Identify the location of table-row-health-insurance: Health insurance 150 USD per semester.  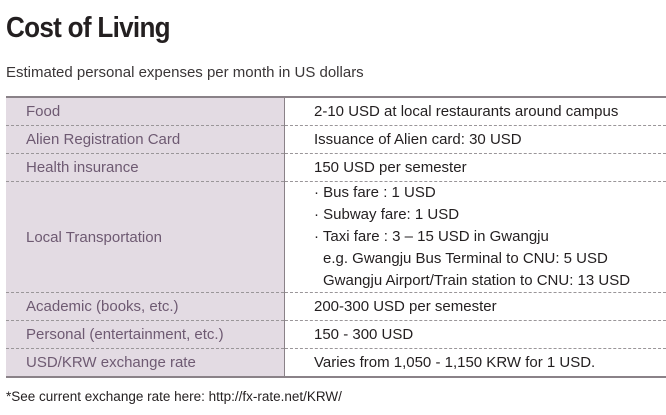
(336, 167).